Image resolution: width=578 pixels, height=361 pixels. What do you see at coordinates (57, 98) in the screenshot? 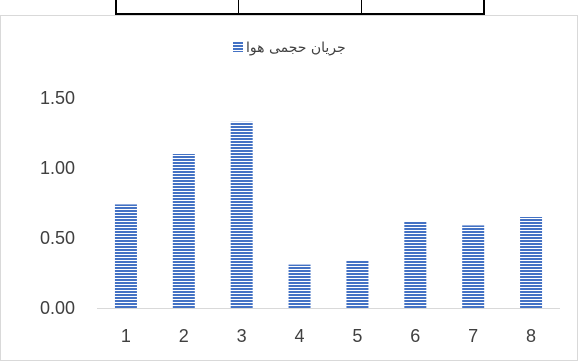
I see `y-tick-label: 1.50` at bounding box center [57, 98].